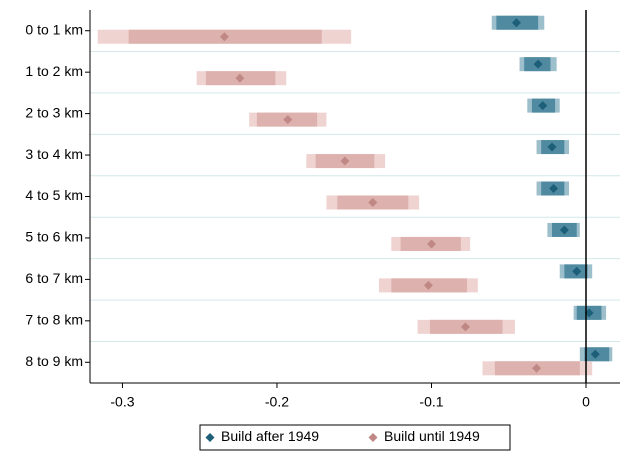 Image resolution: width=620 pixels, height=451 pixels. I want to click on y-tick-label: 1 to 2 km, so click(54, 71).